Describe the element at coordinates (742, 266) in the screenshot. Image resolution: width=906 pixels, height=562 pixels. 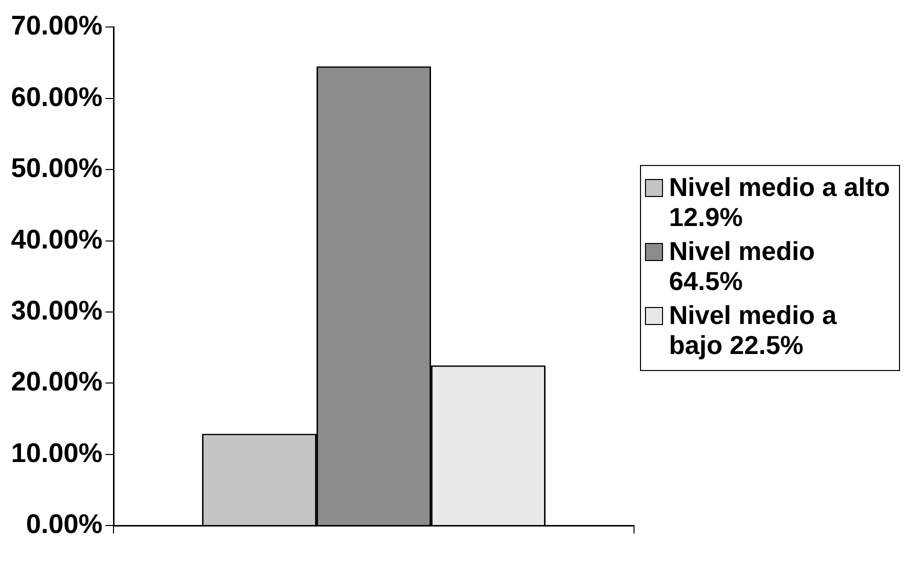
I see `legend-label: Nivel medio 64.5%` at that location.